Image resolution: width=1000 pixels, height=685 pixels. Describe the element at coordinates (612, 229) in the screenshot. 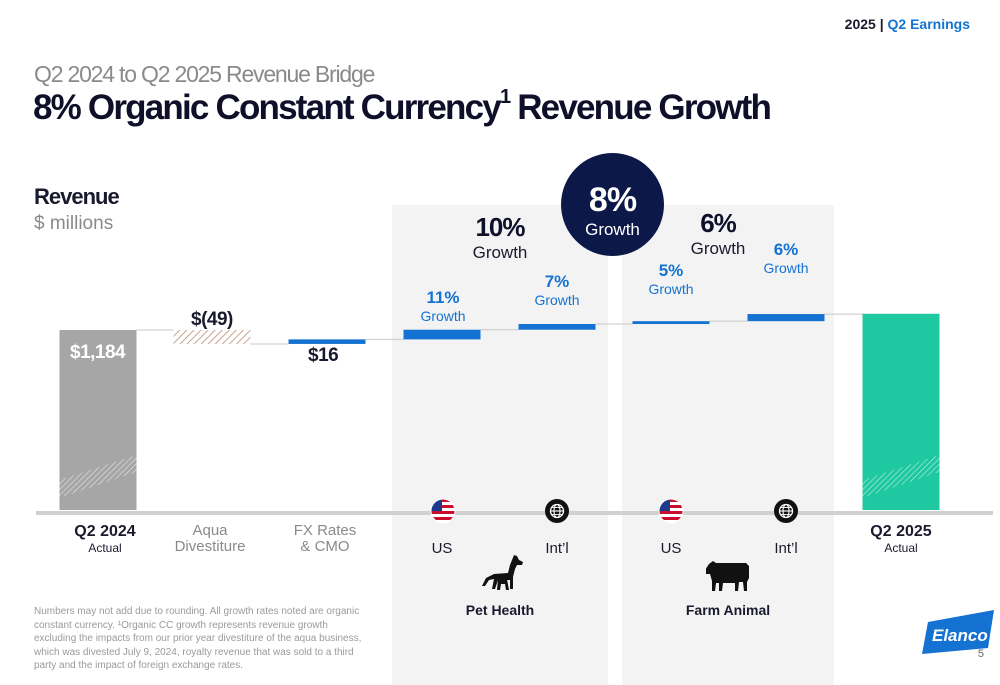

I see `badge-label: Growth` at that location.